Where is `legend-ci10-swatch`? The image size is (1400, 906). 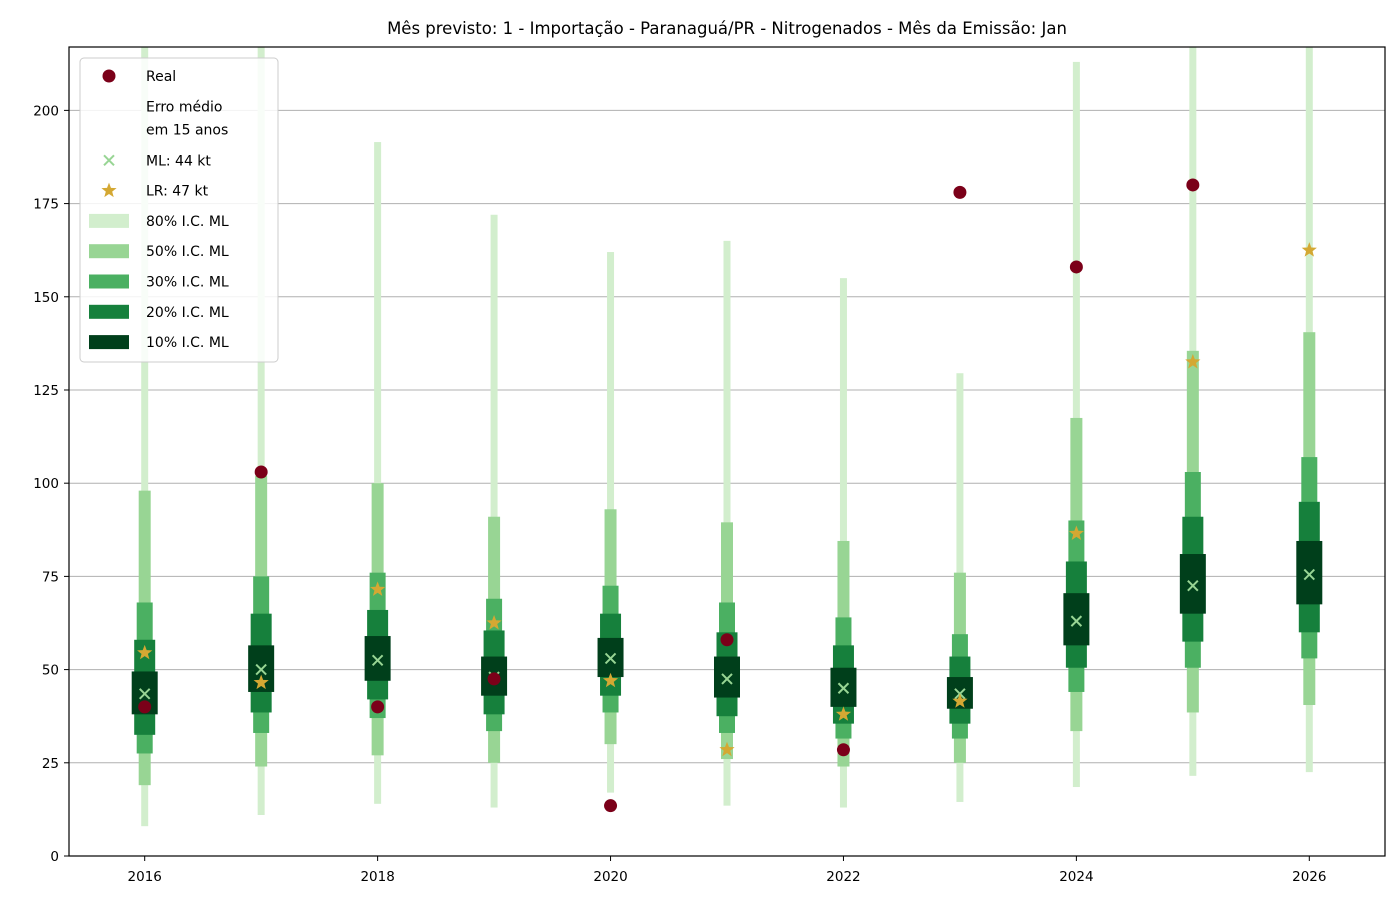
legend-ci10-swatch is located at coordinates (109, 342).